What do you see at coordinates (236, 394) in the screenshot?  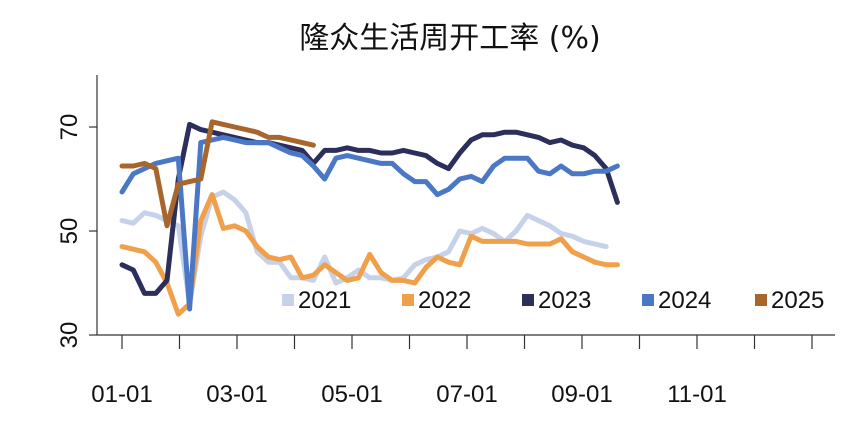 I see `x-tick-label: 03-01` at bounding box center [236, 394].